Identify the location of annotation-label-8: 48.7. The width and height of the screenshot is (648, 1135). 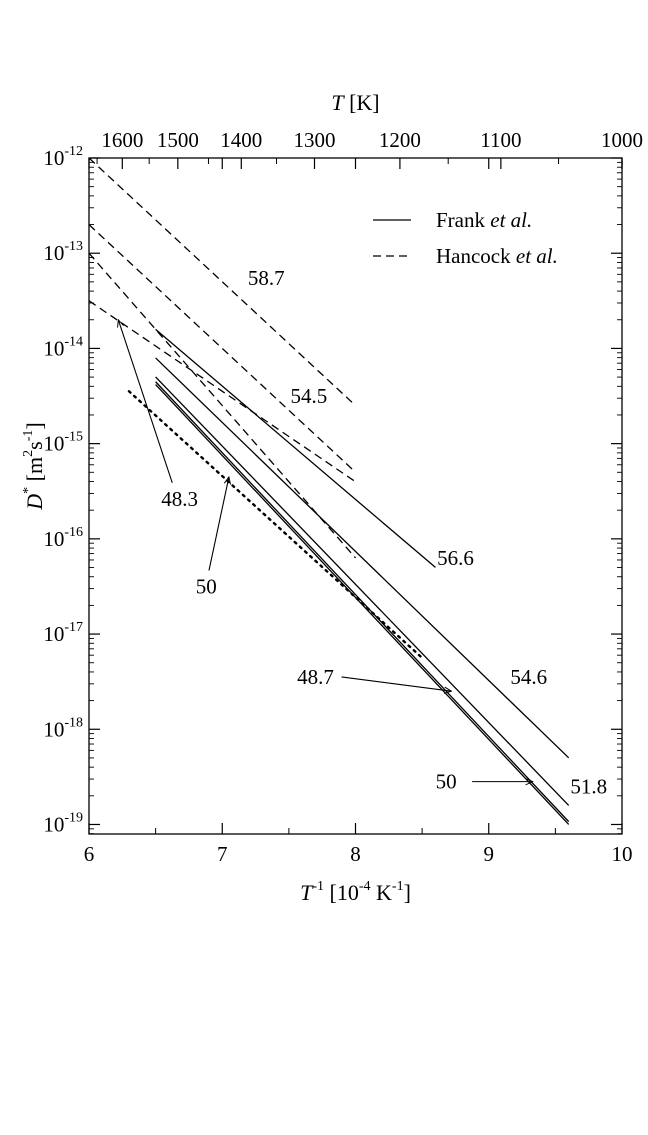
(315, 677).